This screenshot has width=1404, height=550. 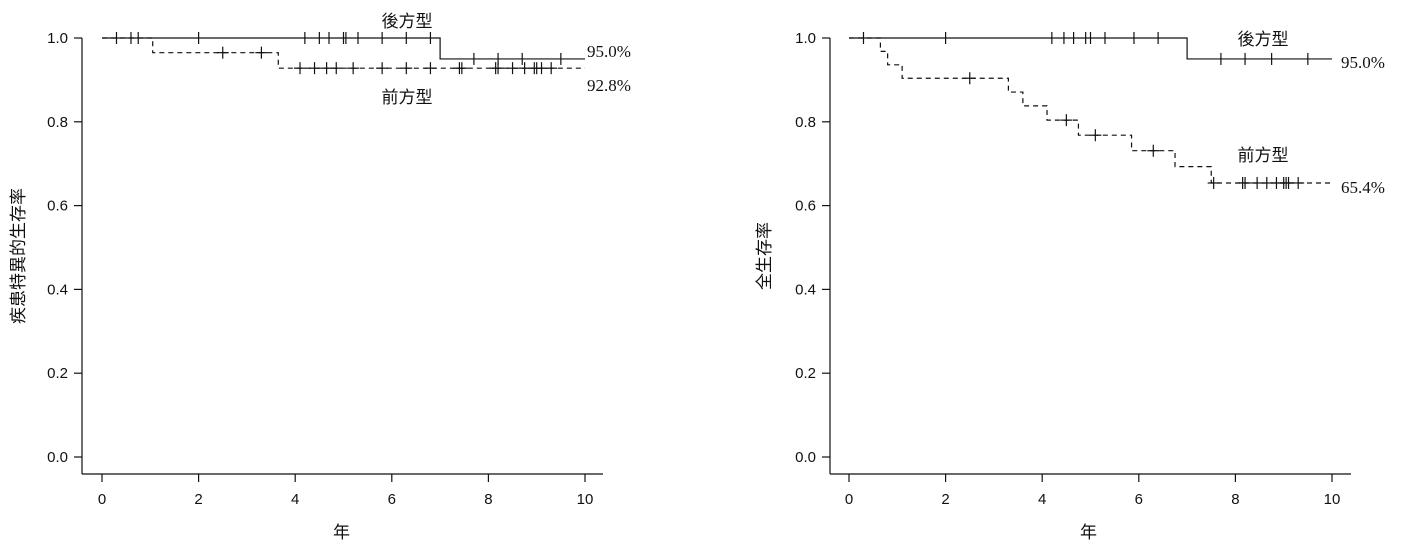 What do you see at coordinates (19, 256) in the screenshot?
I see `y-axis-title: 疾患特異的生存率` at bounding box center [19, 256].